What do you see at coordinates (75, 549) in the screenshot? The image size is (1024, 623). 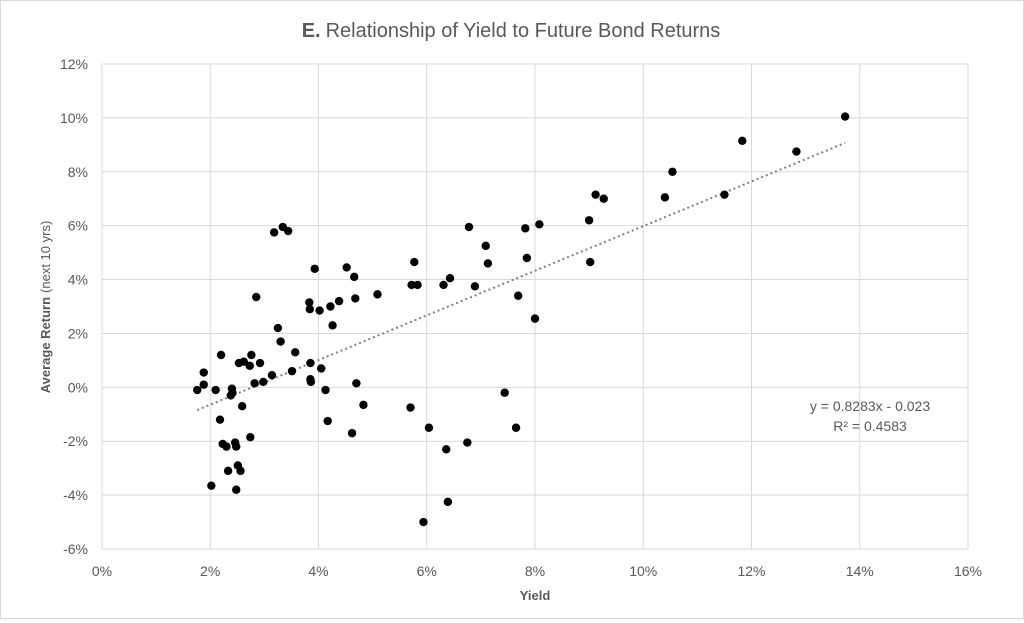 I see `y-tick-label: -6%` at bounding box center [75, 549].